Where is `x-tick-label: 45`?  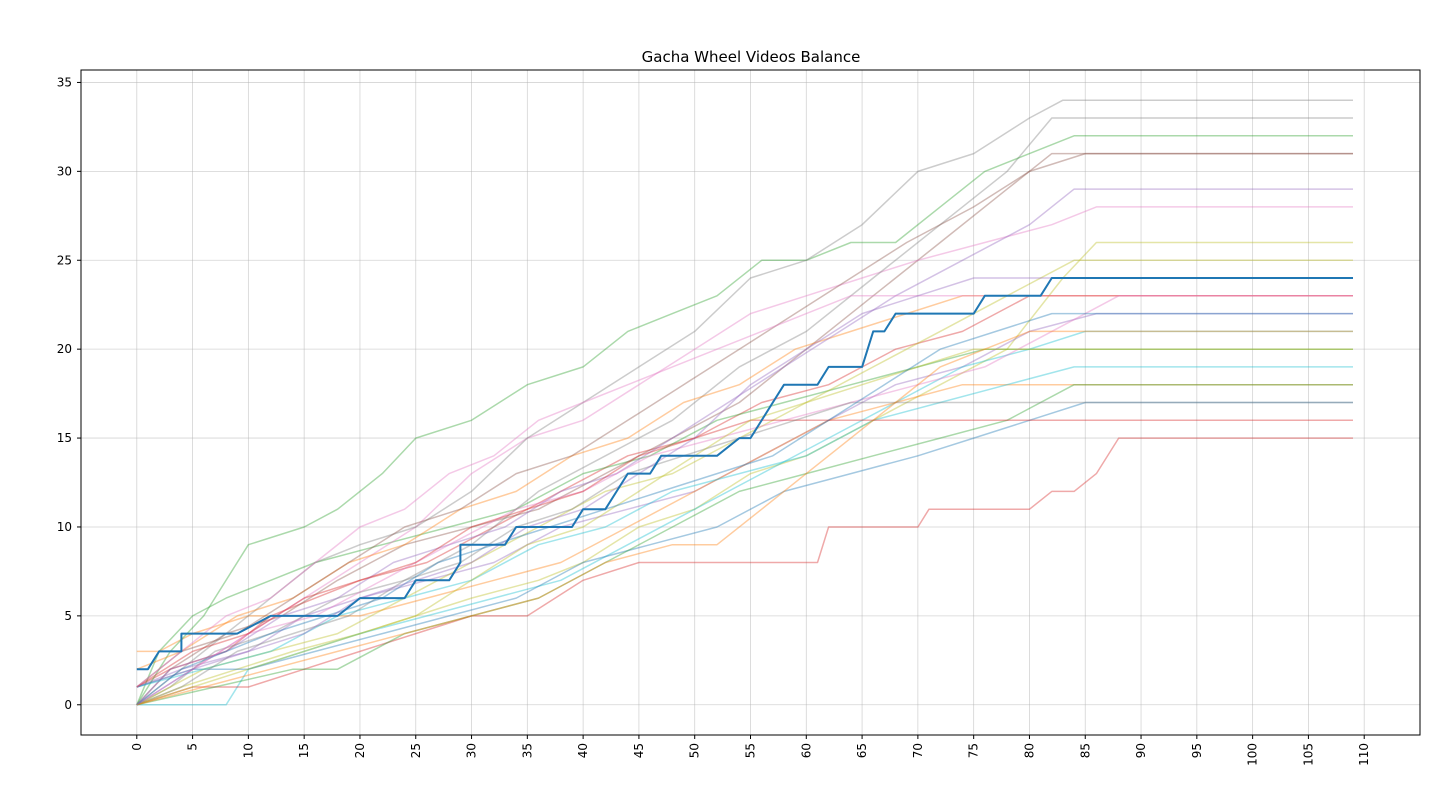
x-tick-label: 45 is located at coordinates (639, 750).